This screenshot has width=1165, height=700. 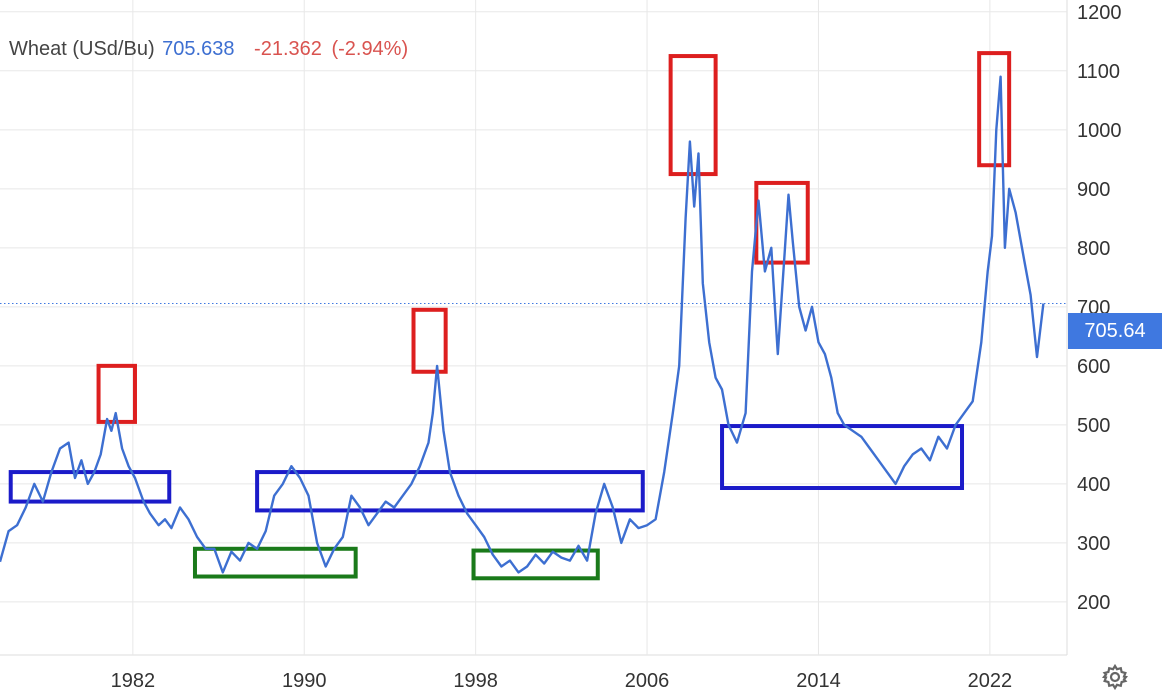 What do you see at coordinates (475, 681) in the screenshot?
I see `x-tick-label: 1998` at bounding box center [475, 681].